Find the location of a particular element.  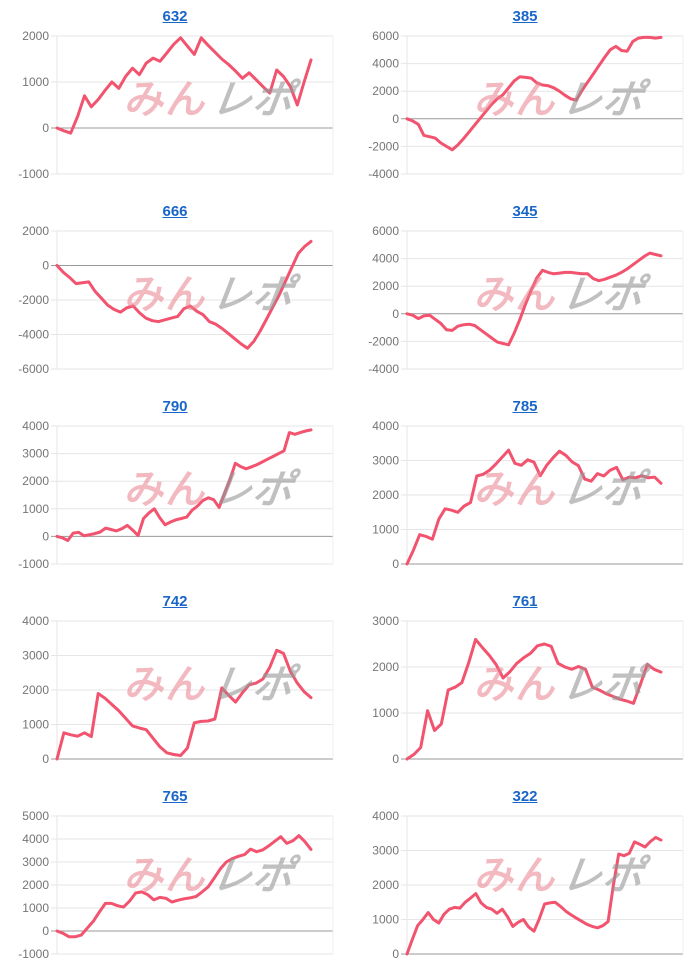

chart-title-row: 742 is located at coordinates (175, 599).